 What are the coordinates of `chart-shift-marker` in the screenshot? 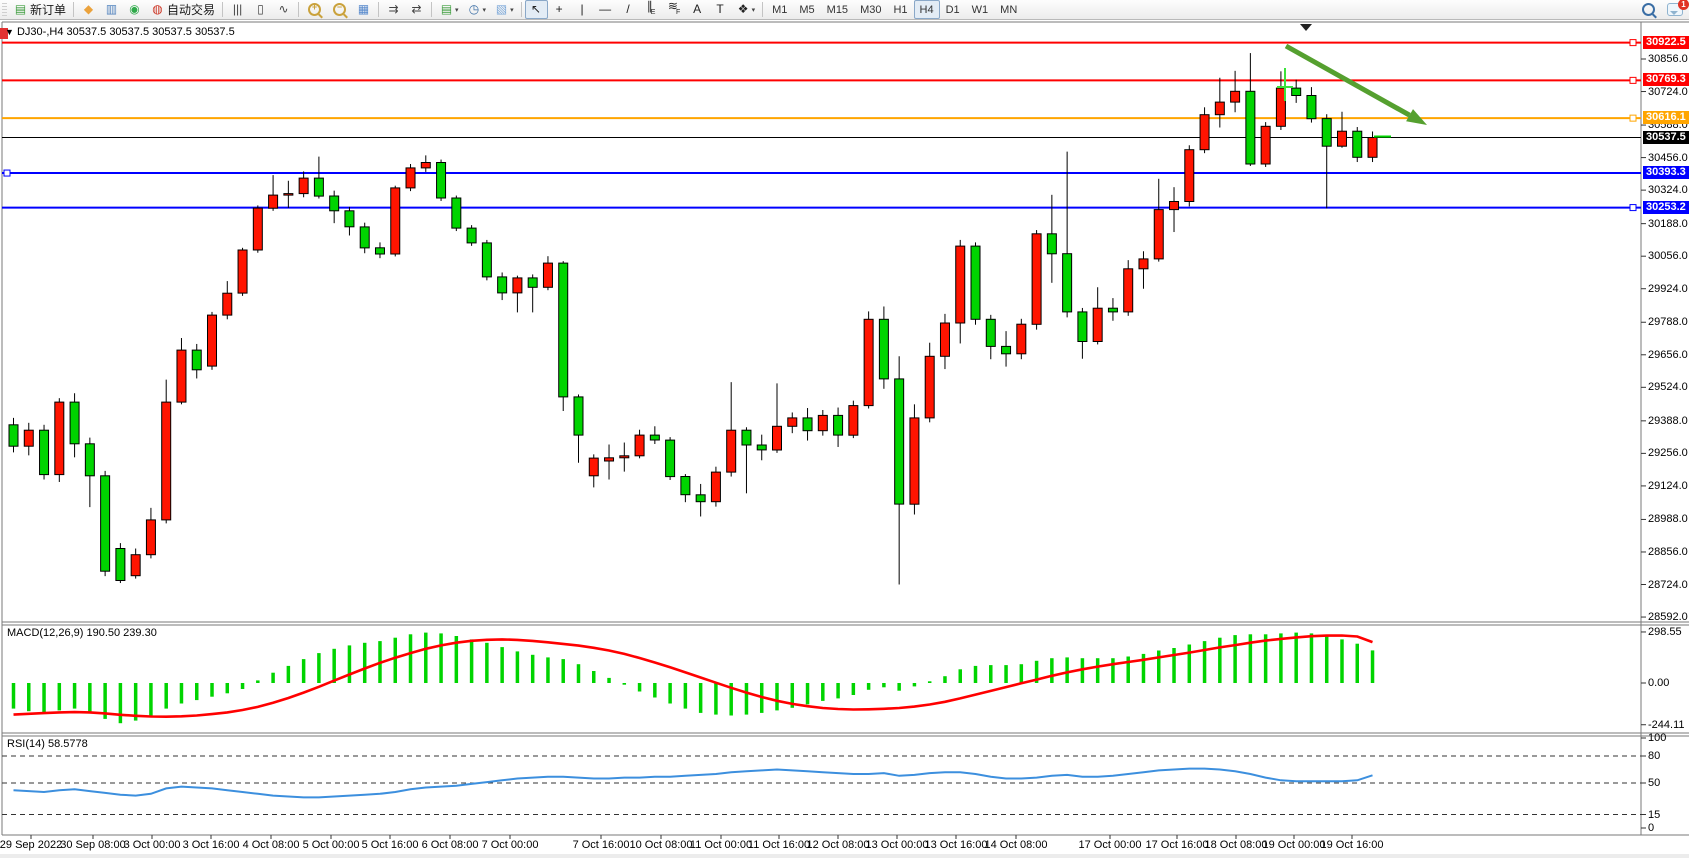 It's located at (1306, 27).